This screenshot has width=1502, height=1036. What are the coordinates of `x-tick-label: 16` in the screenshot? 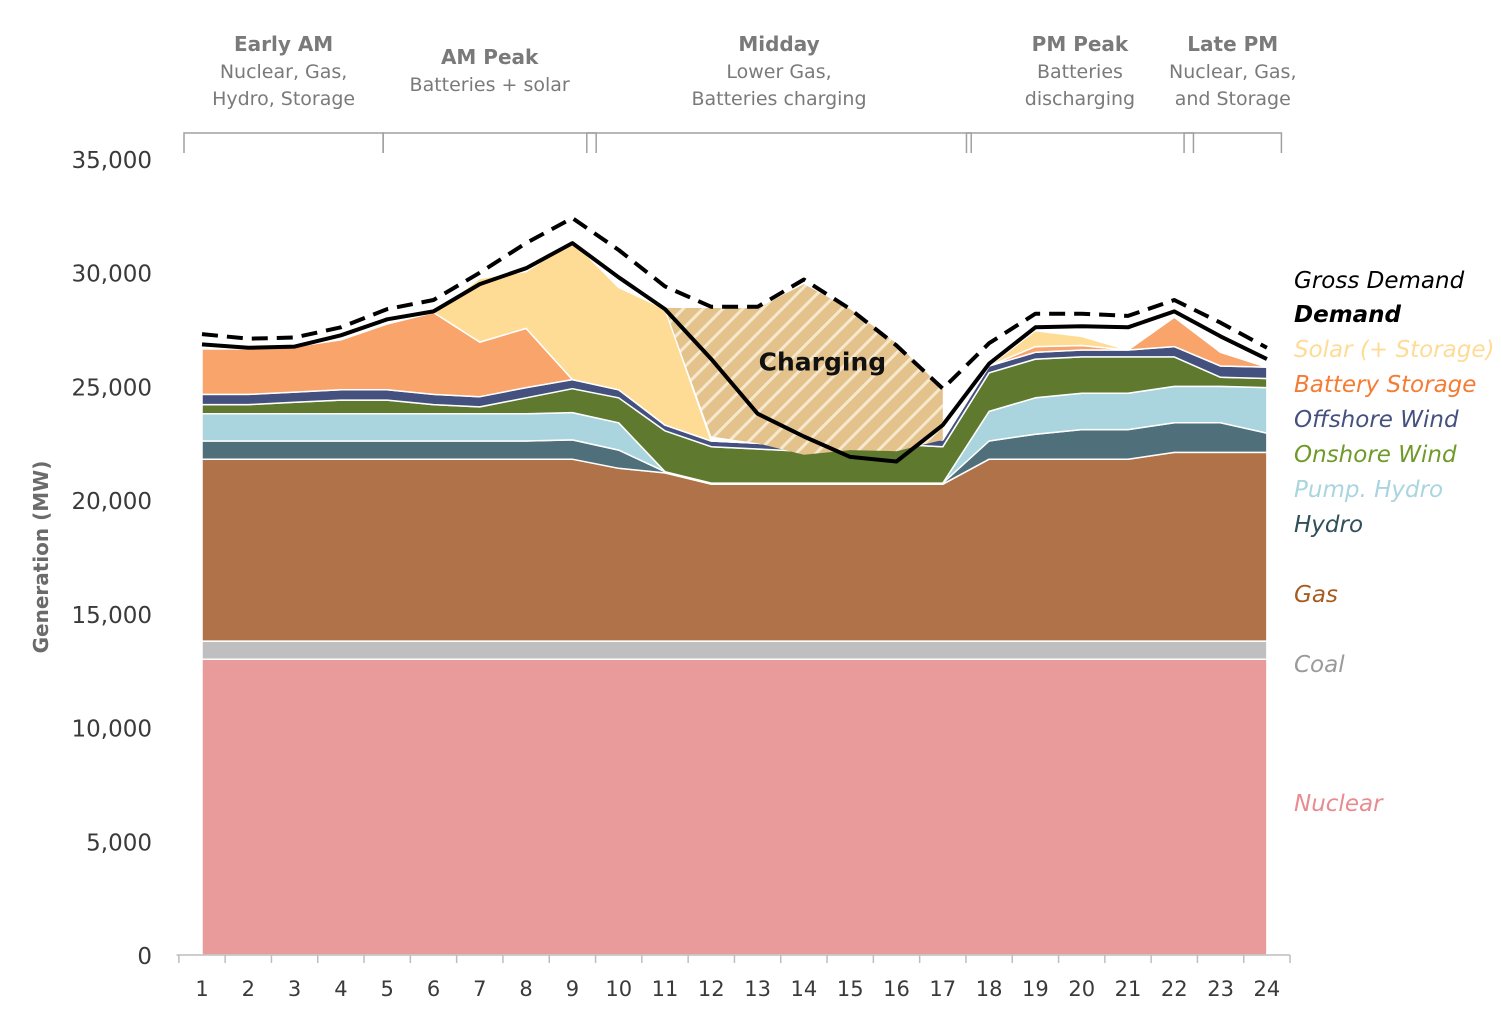 It's located at (896, 989).